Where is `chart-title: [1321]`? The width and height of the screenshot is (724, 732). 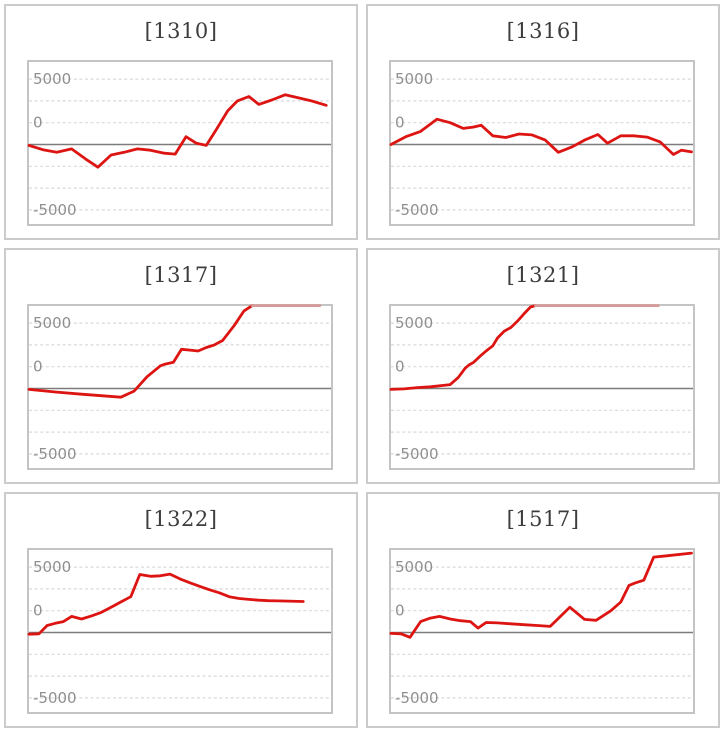 chart-title: [1321] is located at coordinates (543, 275).